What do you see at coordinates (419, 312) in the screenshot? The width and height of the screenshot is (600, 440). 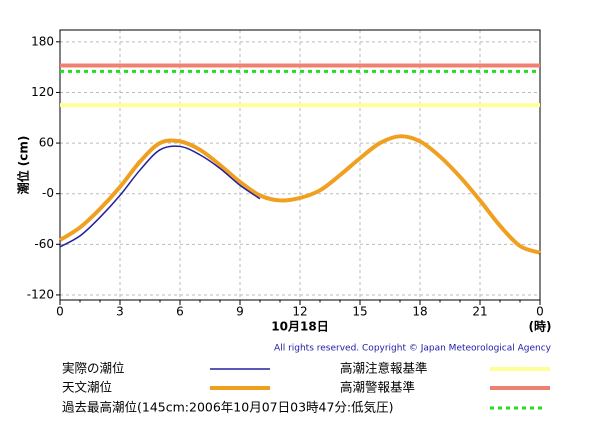 I see `x-tick-label: 18` at bounding box center [419, 312].